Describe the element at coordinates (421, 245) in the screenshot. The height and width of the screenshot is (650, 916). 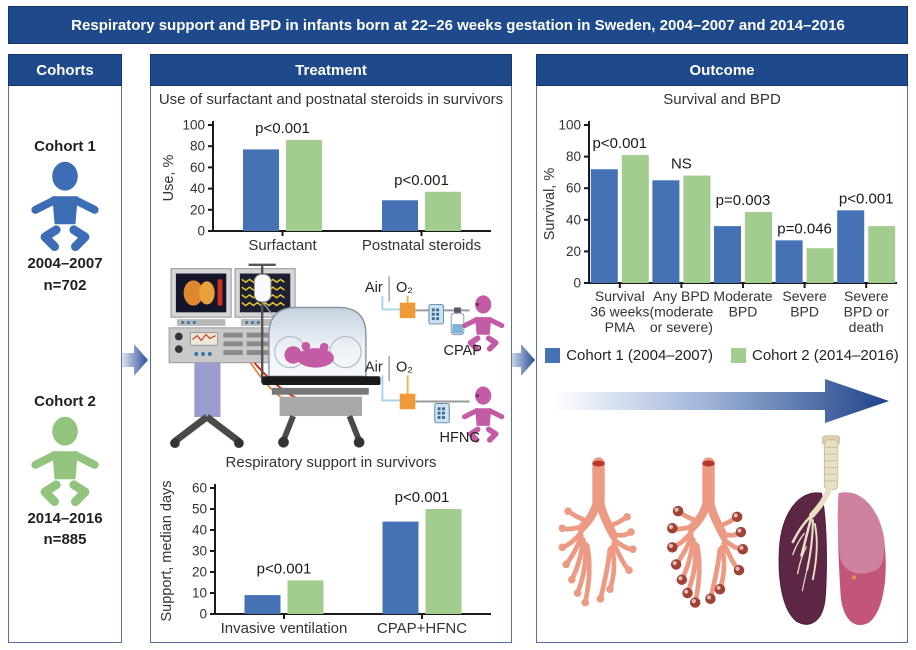
I see `svg-text: Postnatal steroids` at that location.